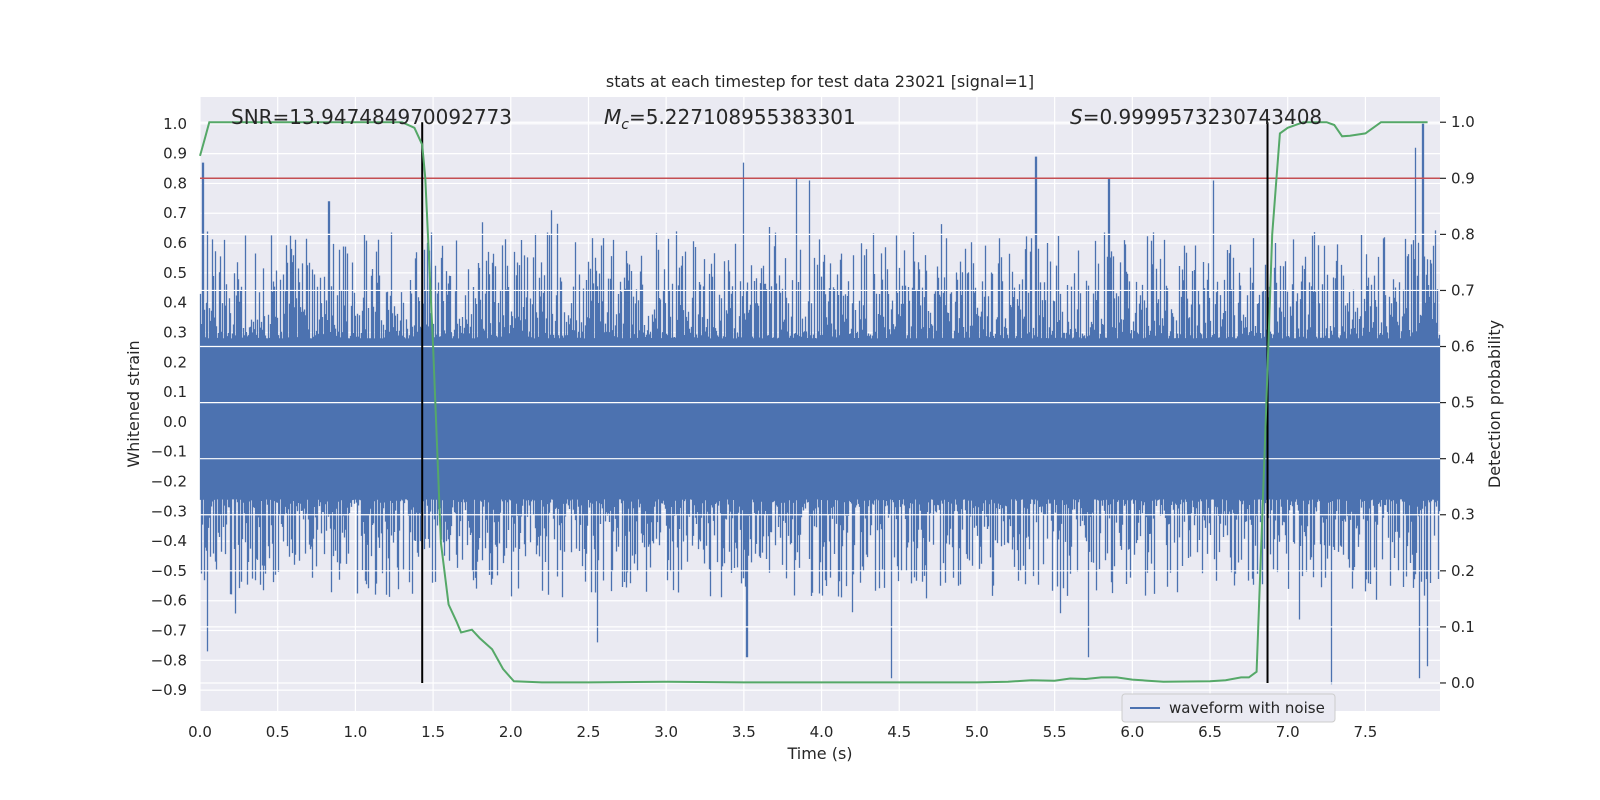 This screenshot has width=1600, height=800. Describe the element at coordinates (433, 732) in the screenshot. I see `x-tick-label: 1.5` at that location.